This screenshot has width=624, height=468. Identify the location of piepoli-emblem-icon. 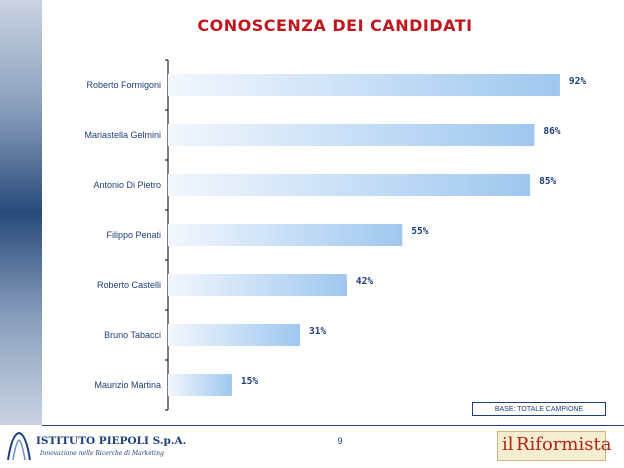
(19, 446).